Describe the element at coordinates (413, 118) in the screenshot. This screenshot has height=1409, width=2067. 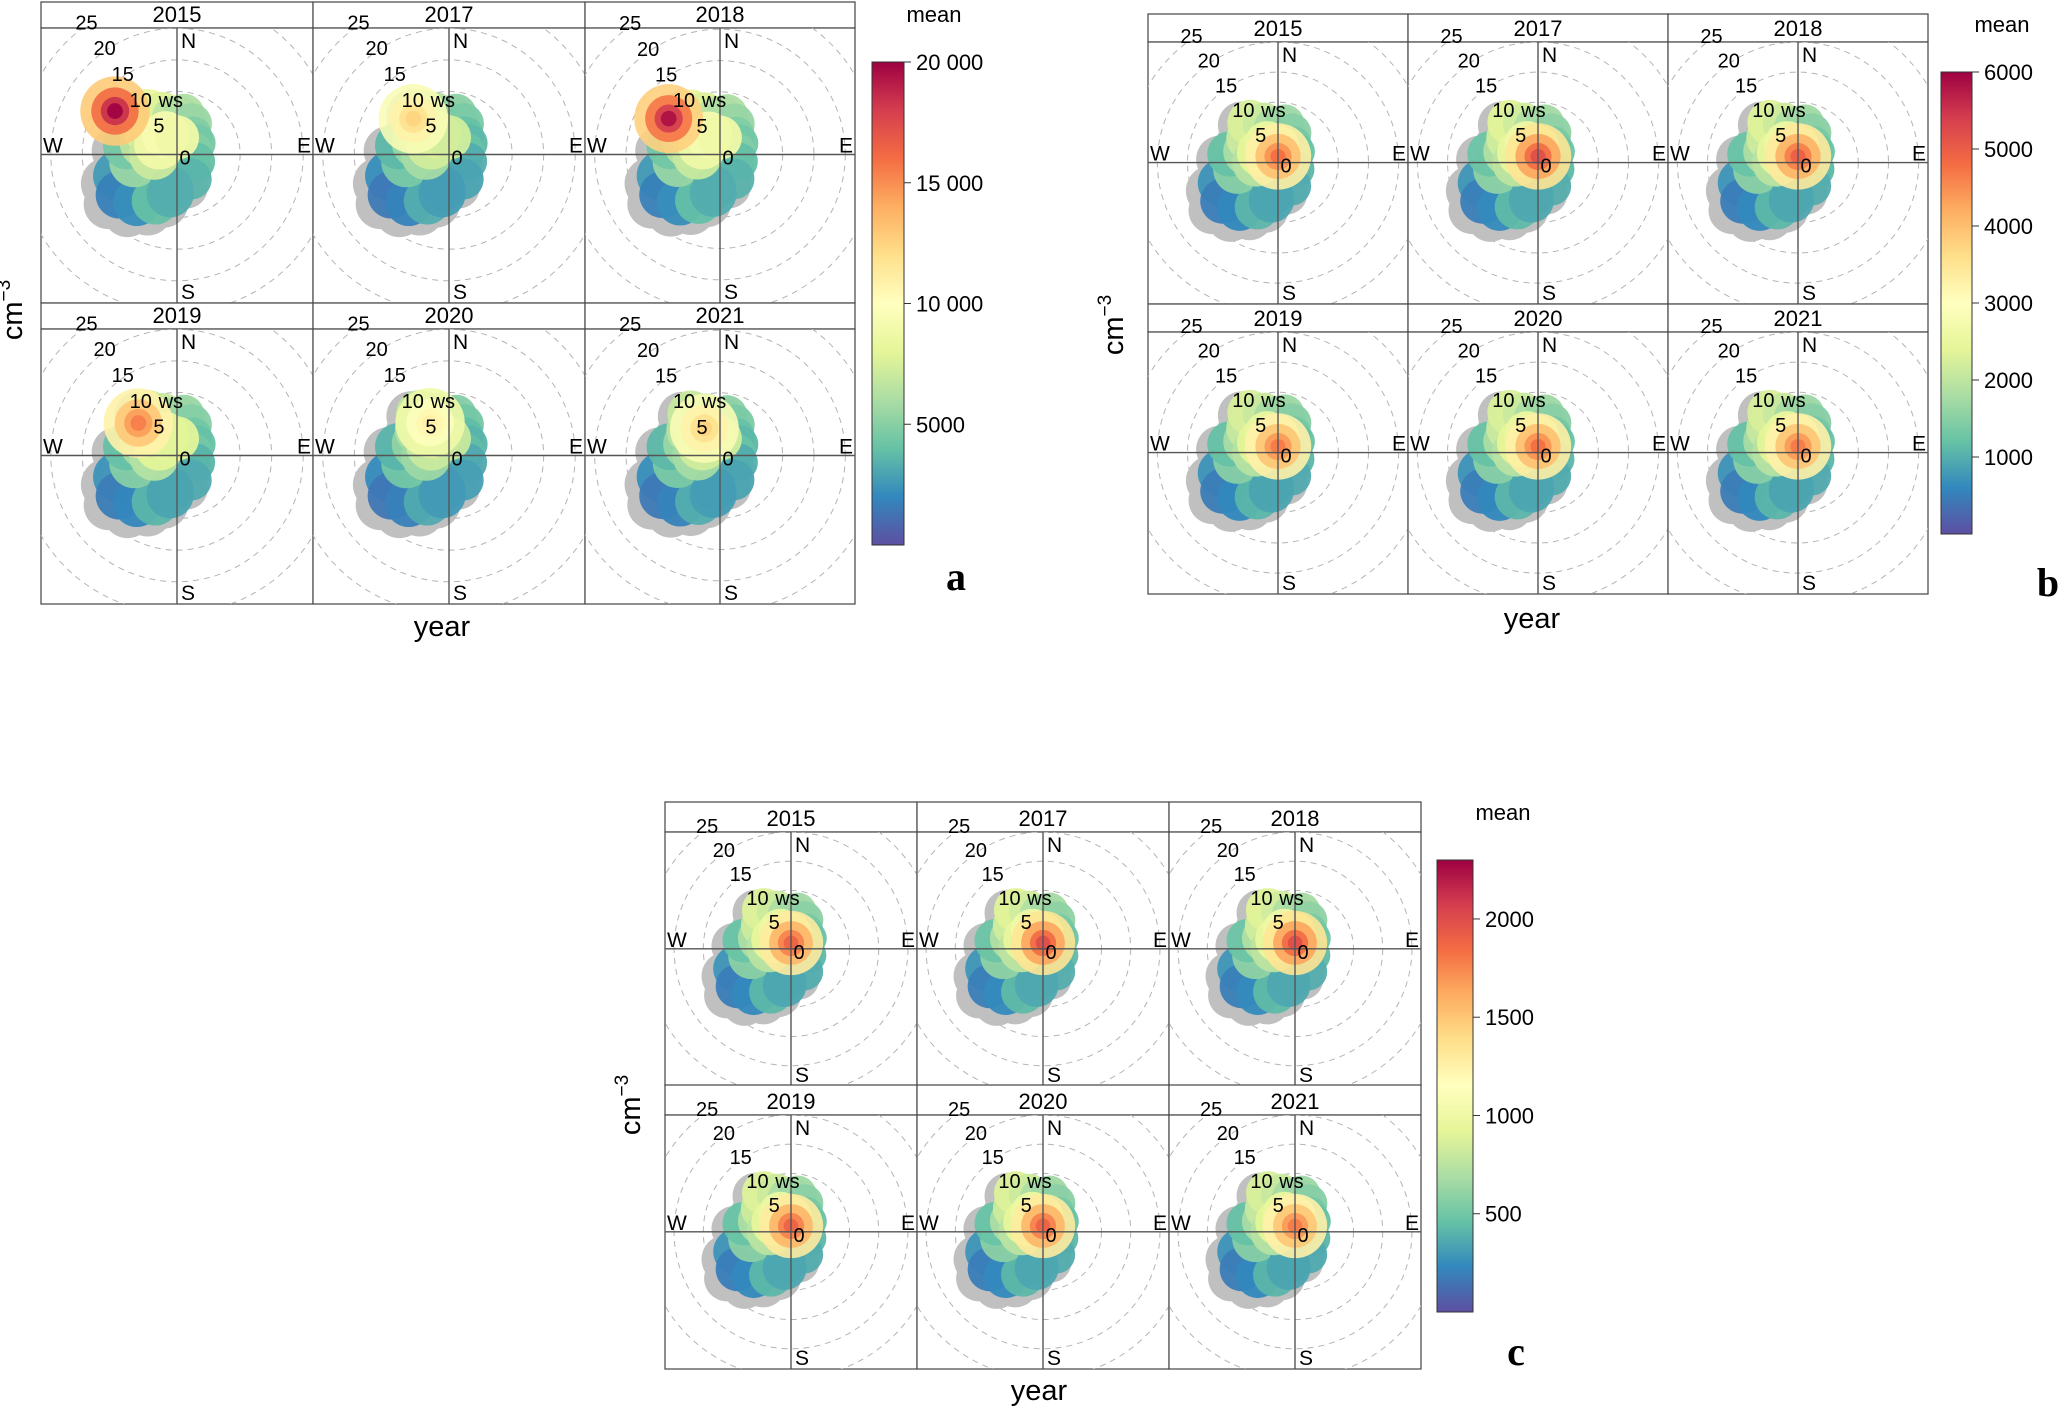
I see `concentration-hotspot` at that location.